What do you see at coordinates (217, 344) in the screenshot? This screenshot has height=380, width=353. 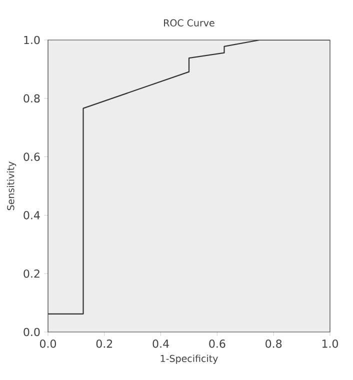 I see `x-tick-label: 0.6` at bounding box center [217, 344].